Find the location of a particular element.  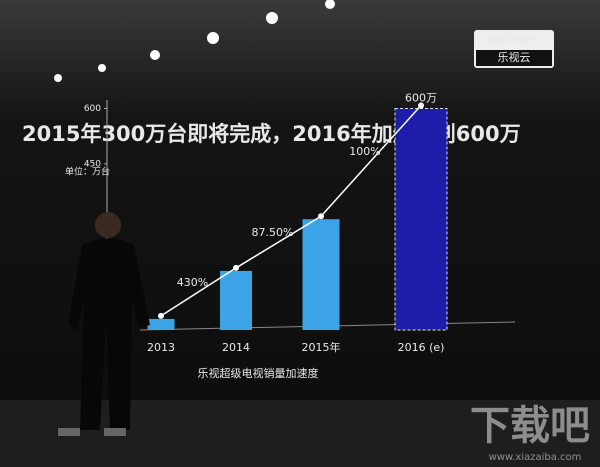

presenter is located at coordinates (104, 324).